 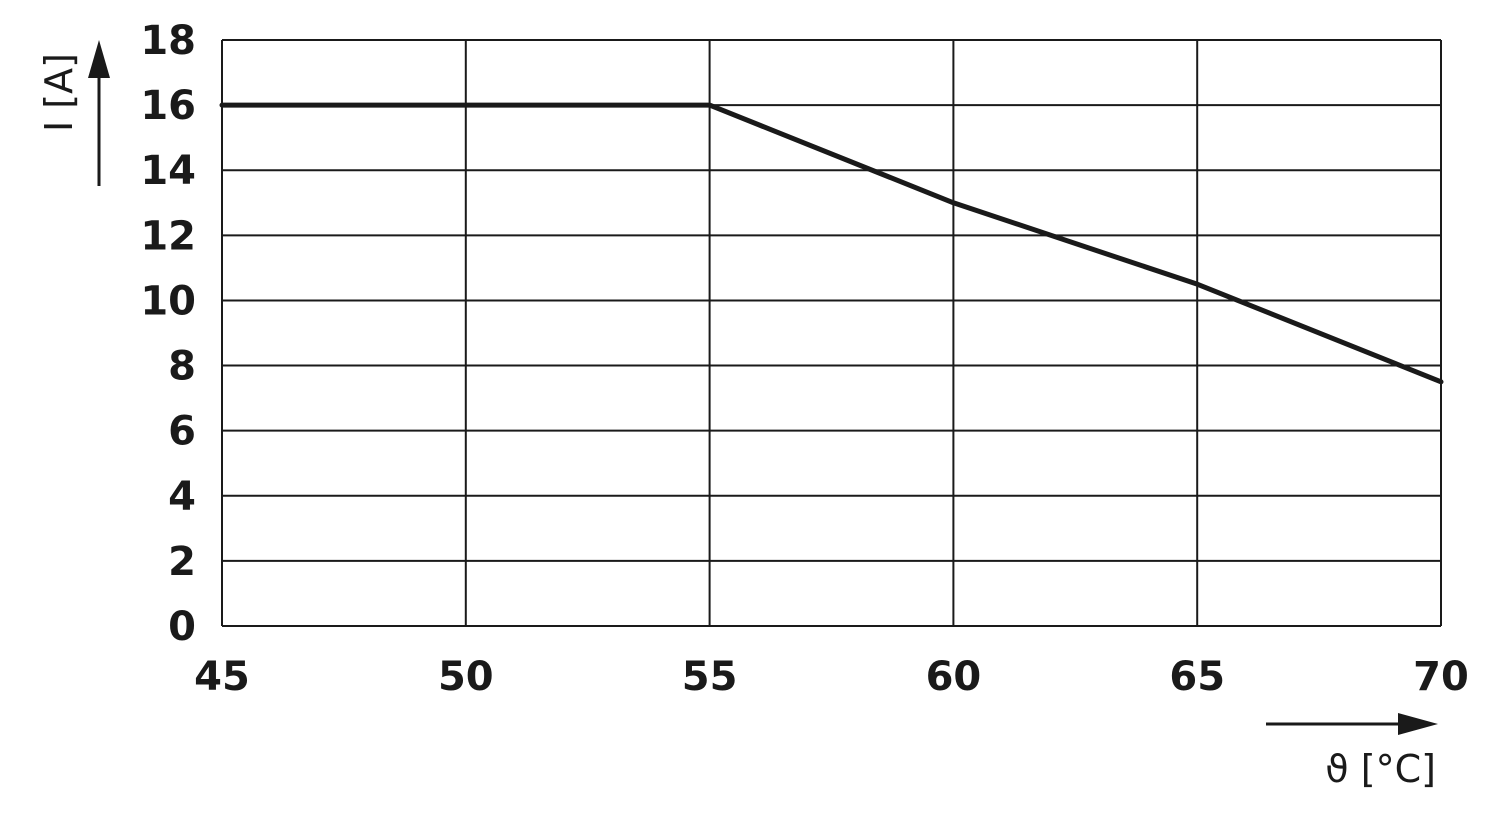 I want to click on x-axis-arrow-icon, so click(x=1418, y=724).